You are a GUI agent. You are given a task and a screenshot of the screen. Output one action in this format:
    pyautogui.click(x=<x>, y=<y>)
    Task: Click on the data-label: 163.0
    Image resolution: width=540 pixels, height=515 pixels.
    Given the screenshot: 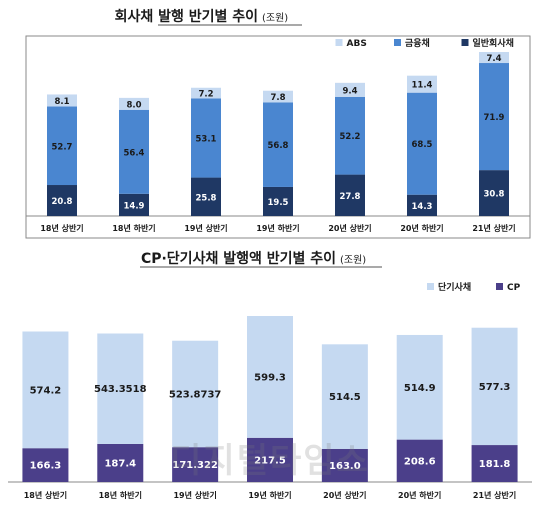 What is the action you would take?
    pyautogui.click(x=345, y=466)
    